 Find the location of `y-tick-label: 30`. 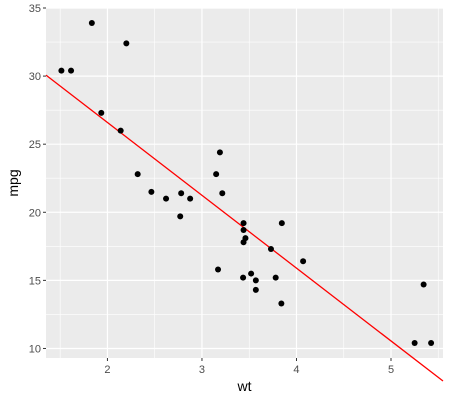

y-tick-label: 30 is located at coordinates (35, 77).